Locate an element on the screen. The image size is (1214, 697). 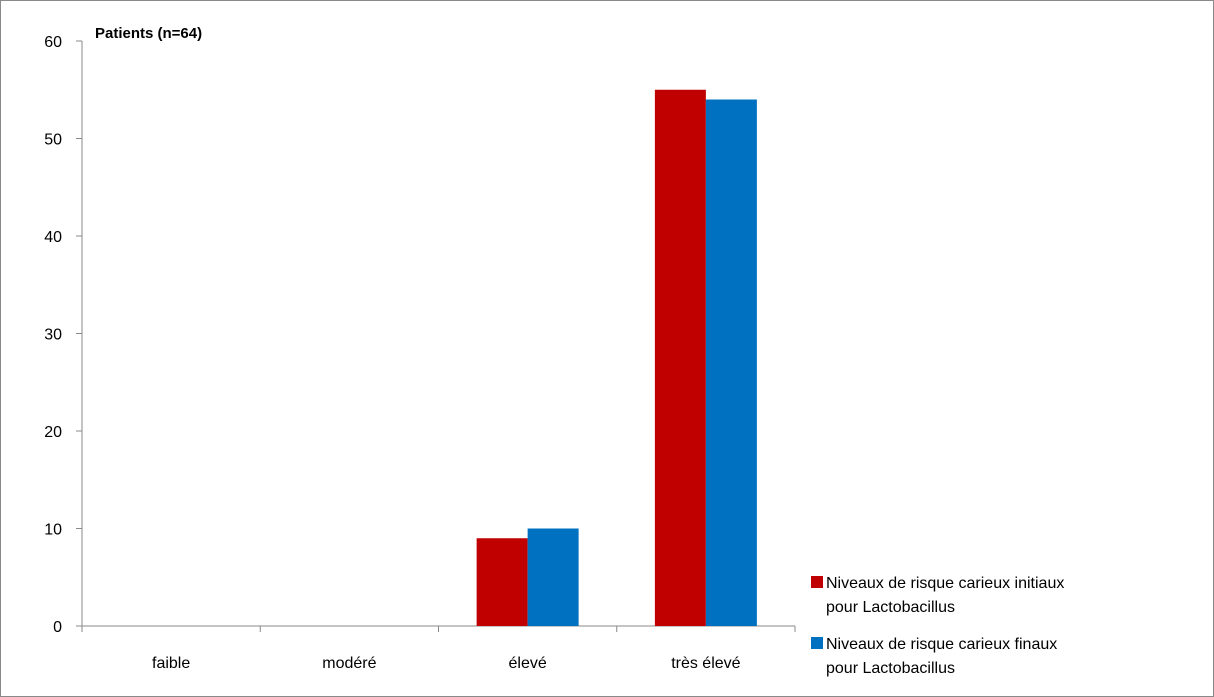
y-tick-label: 10 is located at coordinates (53, 530).